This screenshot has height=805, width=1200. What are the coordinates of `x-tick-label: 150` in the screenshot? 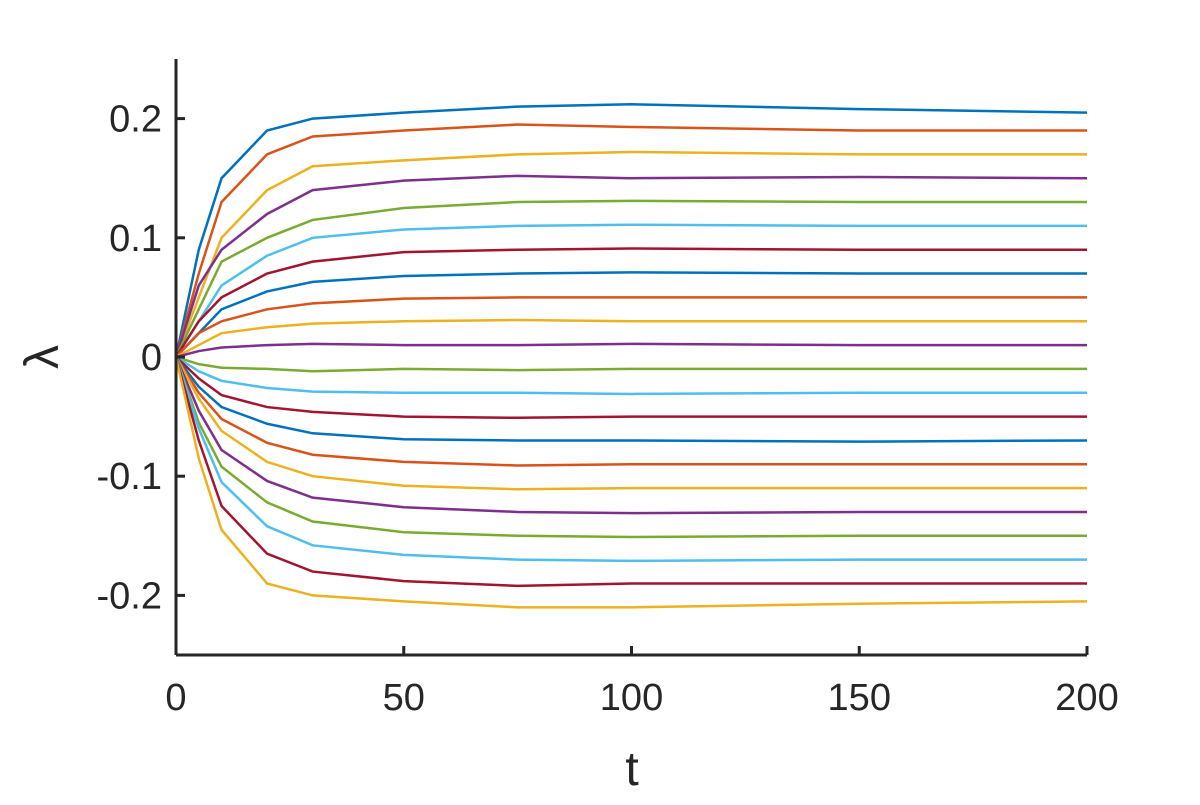 It's located at (859, 698).